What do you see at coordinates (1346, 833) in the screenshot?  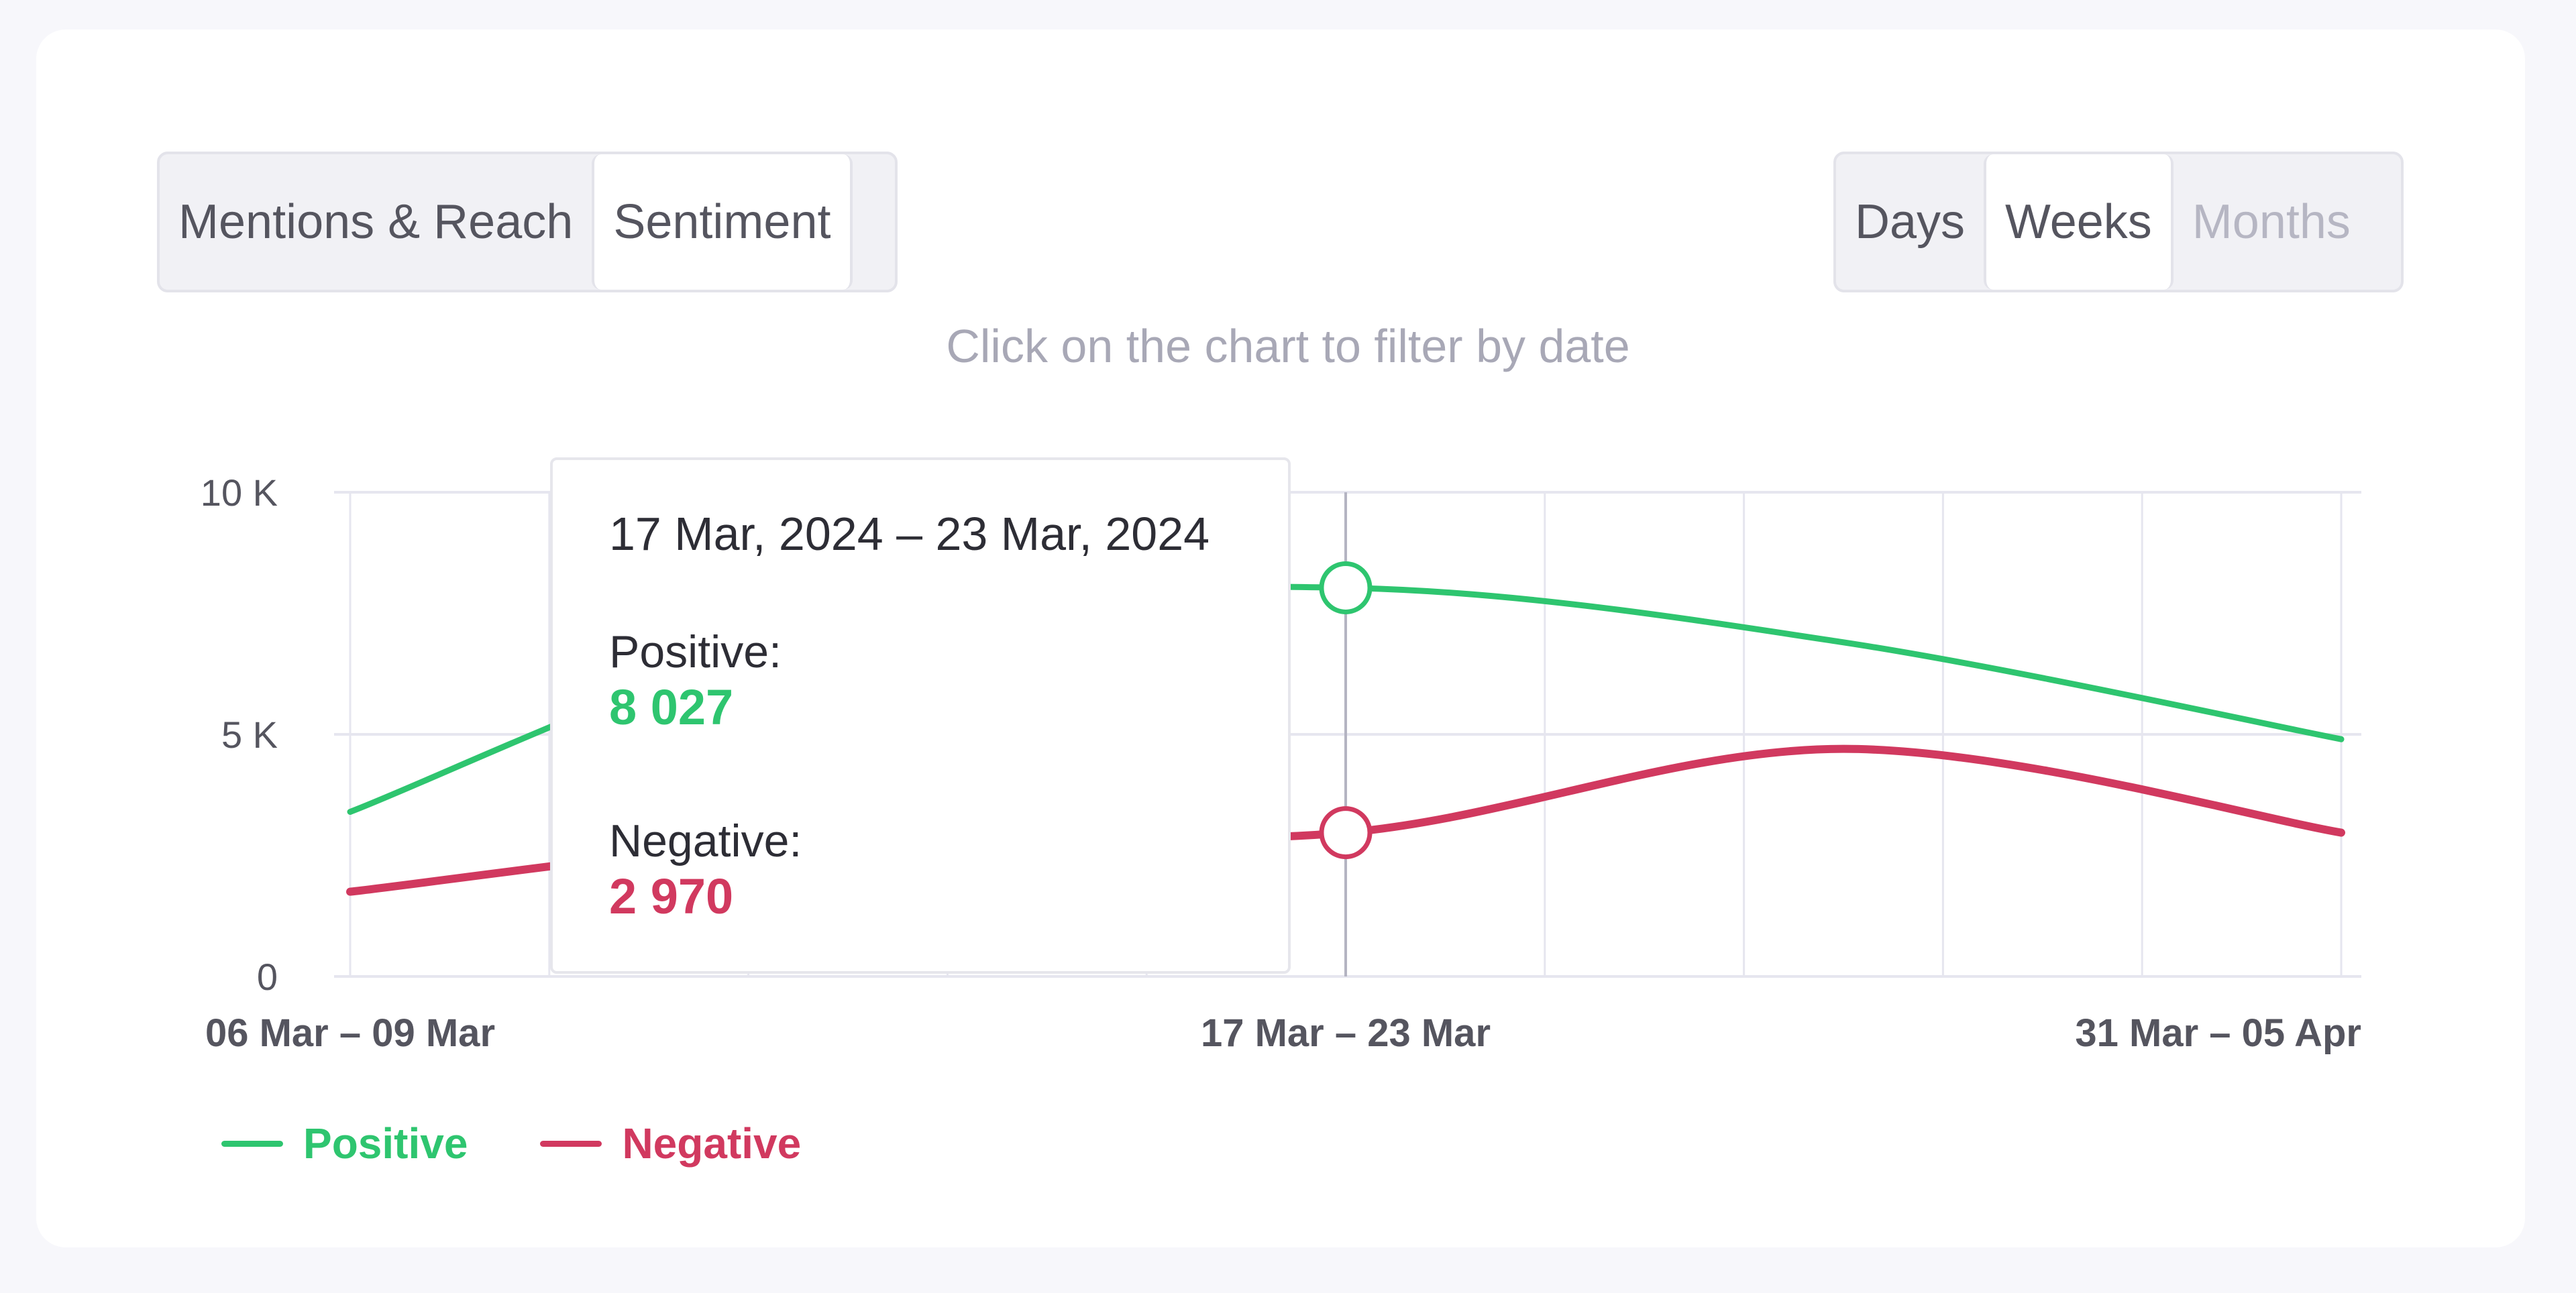 I see `data-point-negative` at bounding box center [1346, 833].